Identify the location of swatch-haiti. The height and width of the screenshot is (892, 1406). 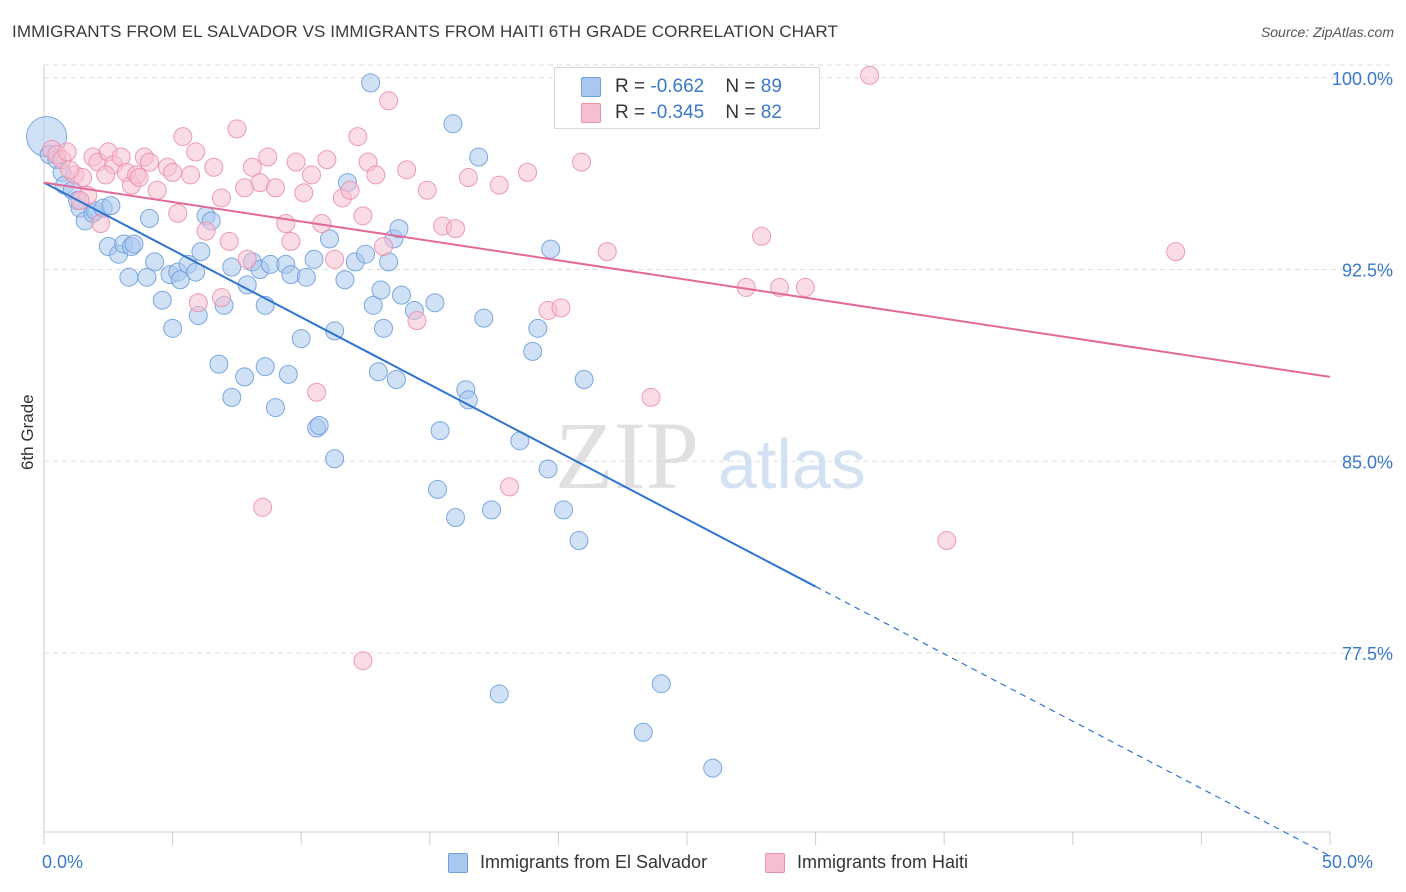
(591, 113).